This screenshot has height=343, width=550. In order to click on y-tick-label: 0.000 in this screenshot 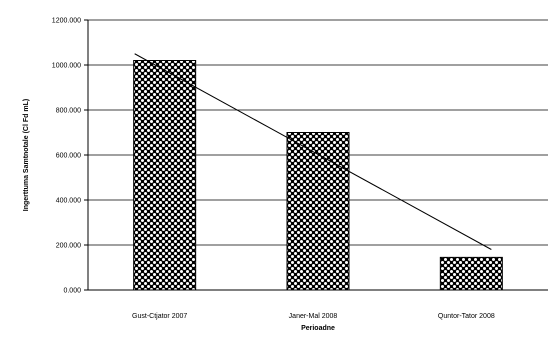, I will do `click(72, 291)`.